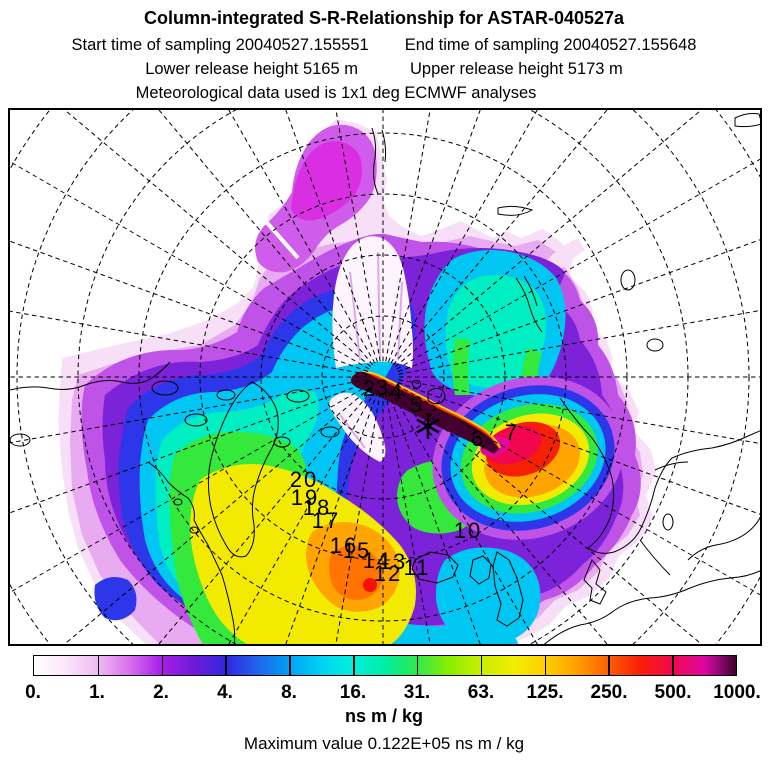  I want to click on coast-scandinavia, so click(659, 475).